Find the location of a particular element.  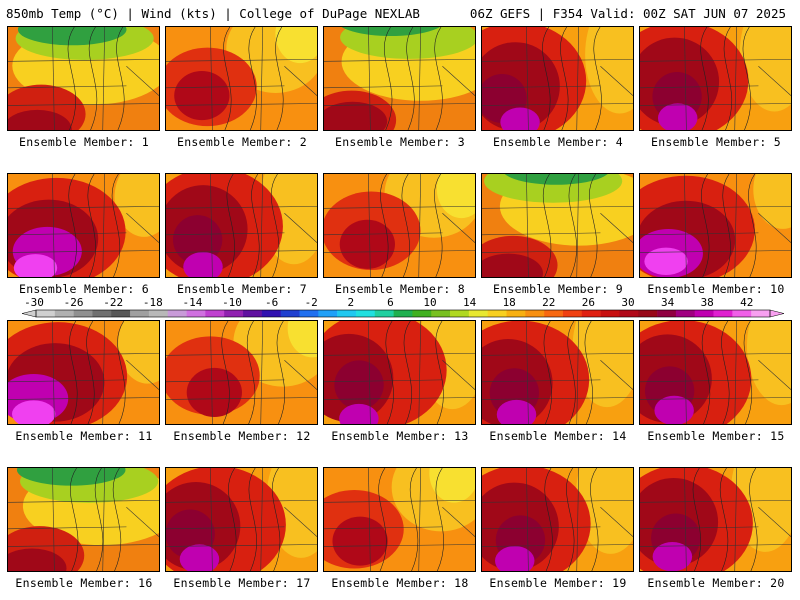

ensemble-member-label: Ensemble Member: 13 is located at coordinates (400, 436).